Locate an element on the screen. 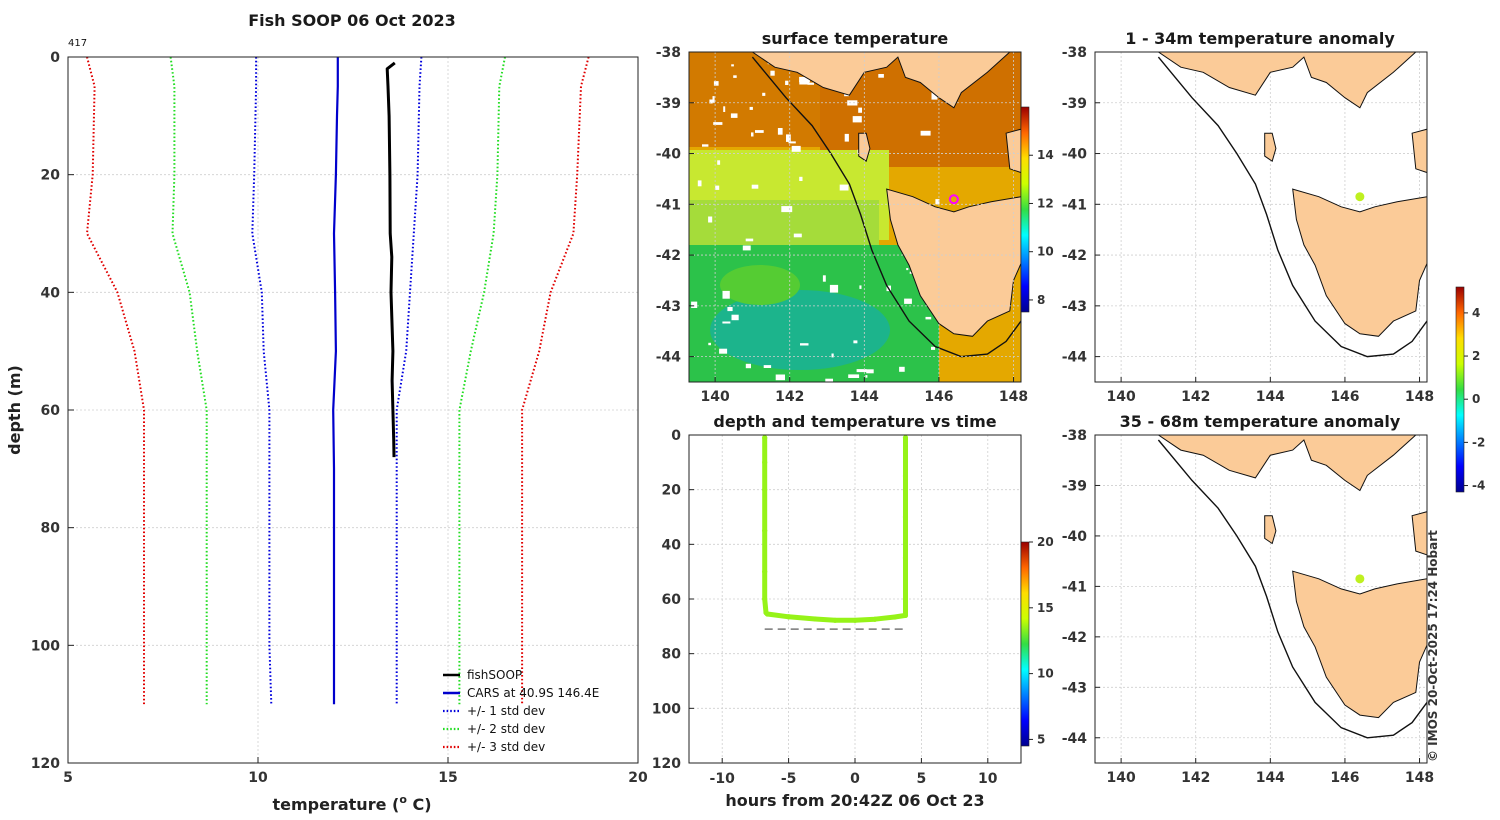 Image resolution: width=1500 pixels, height=820 pixels. legend-label-0: fishSOOP is located at coordinates (494, 675).